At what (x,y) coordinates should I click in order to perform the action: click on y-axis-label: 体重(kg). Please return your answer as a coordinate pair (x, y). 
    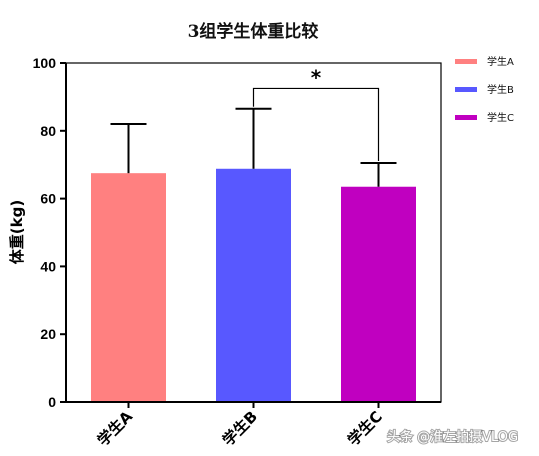
    Looking at the image, I should click on (17, 232).